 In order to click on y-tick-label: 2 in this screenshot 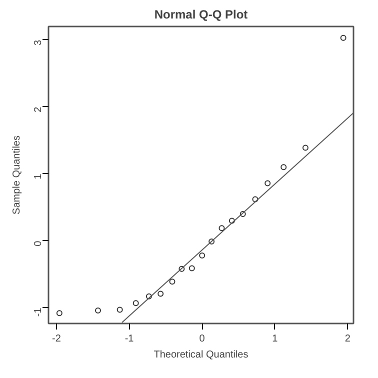, I will do `click(38, 109)`.